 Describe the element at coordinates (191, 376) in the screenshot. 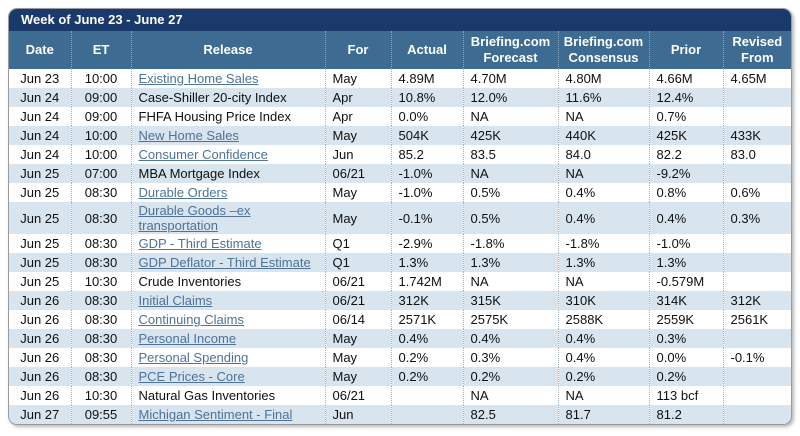

I see `release-link: PCE Prices - Core` at that location.